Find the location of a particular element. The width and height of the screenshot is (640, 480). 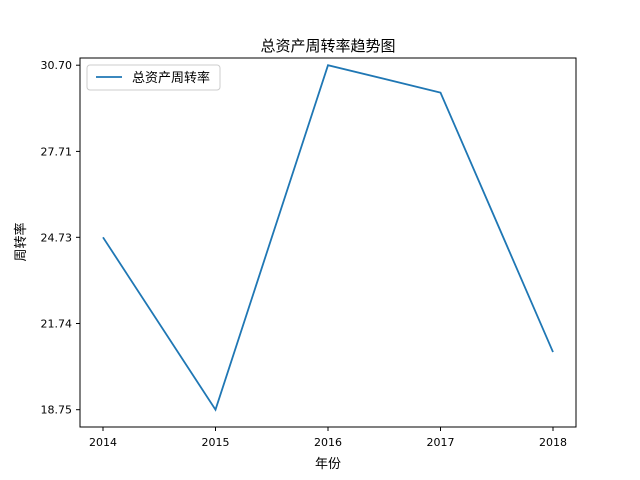

x-tick-label: 2015 is located at coordinates (216, 442).